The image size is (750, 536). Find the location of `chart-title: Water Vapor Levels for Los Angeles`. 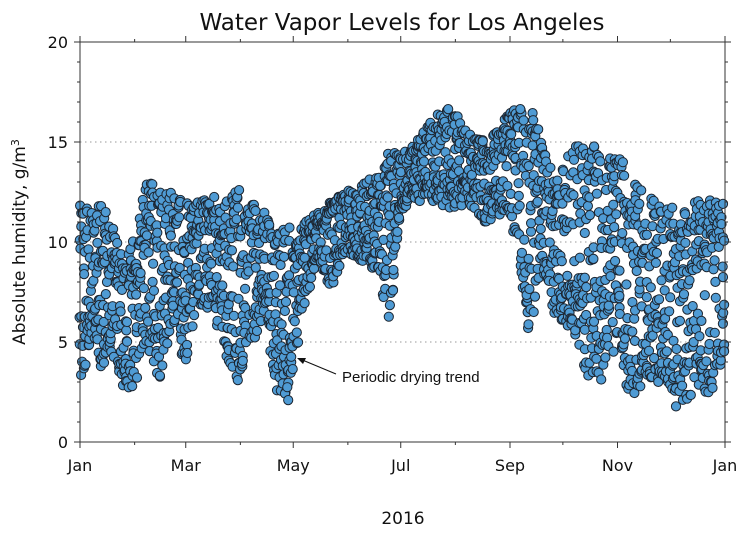

chart-title: Water Vapor Levels for Los Angeles is located at coordinates (401, 23).